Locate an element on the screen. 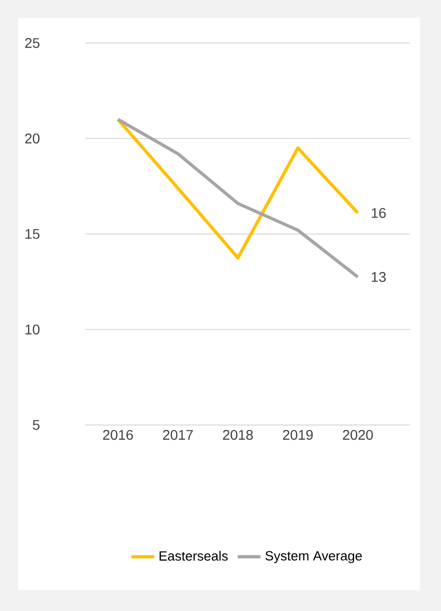 The image size is (441, 611). y-tick-label: 10 is located at coordinates (33, 329).